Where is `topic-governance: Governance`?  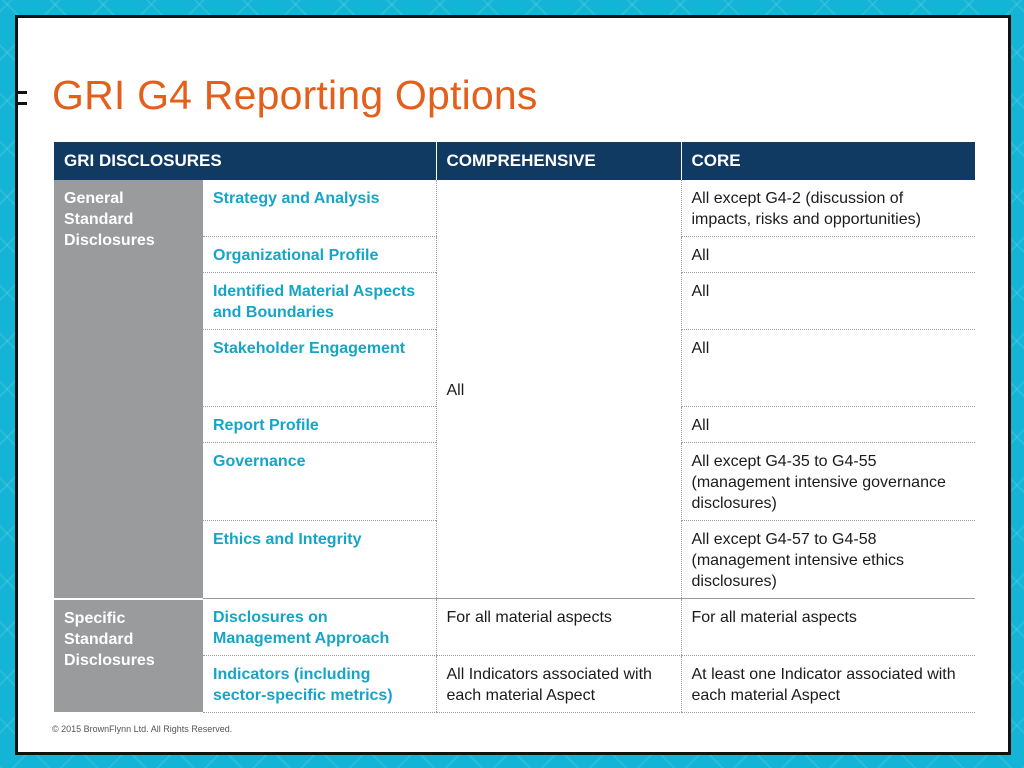
topic-governance: Governance is located at coordinates (319, 481).